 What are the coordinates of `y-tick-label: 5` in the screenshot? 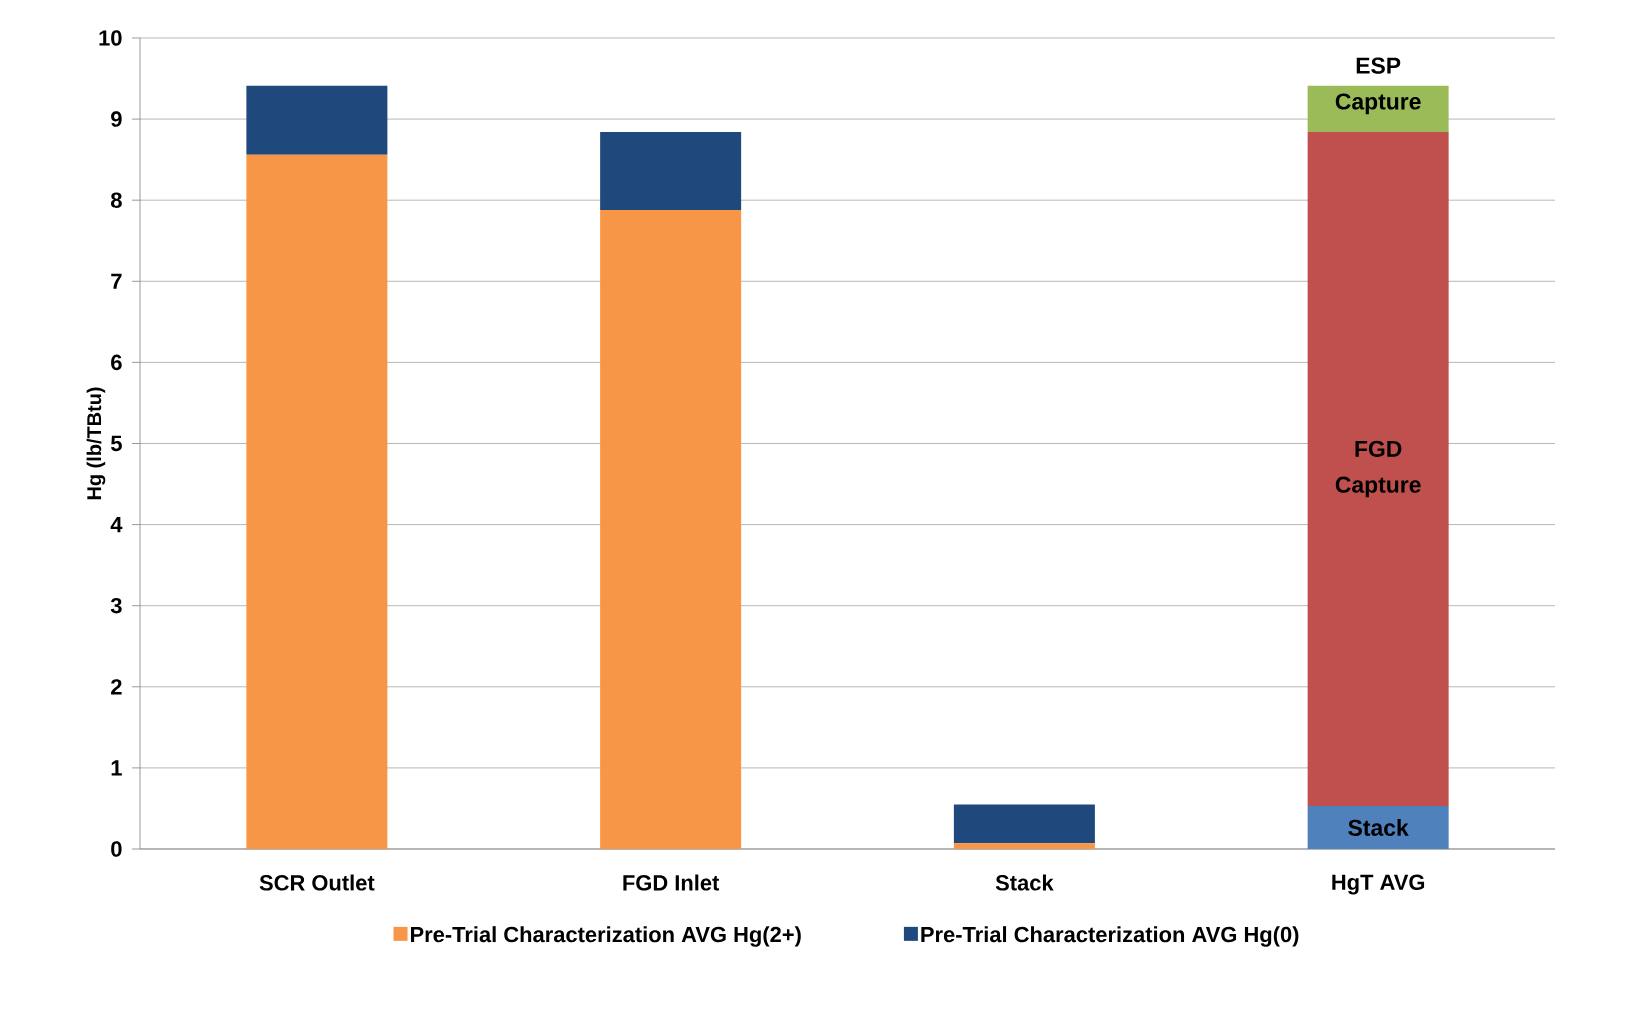 It's located at (116, 443).